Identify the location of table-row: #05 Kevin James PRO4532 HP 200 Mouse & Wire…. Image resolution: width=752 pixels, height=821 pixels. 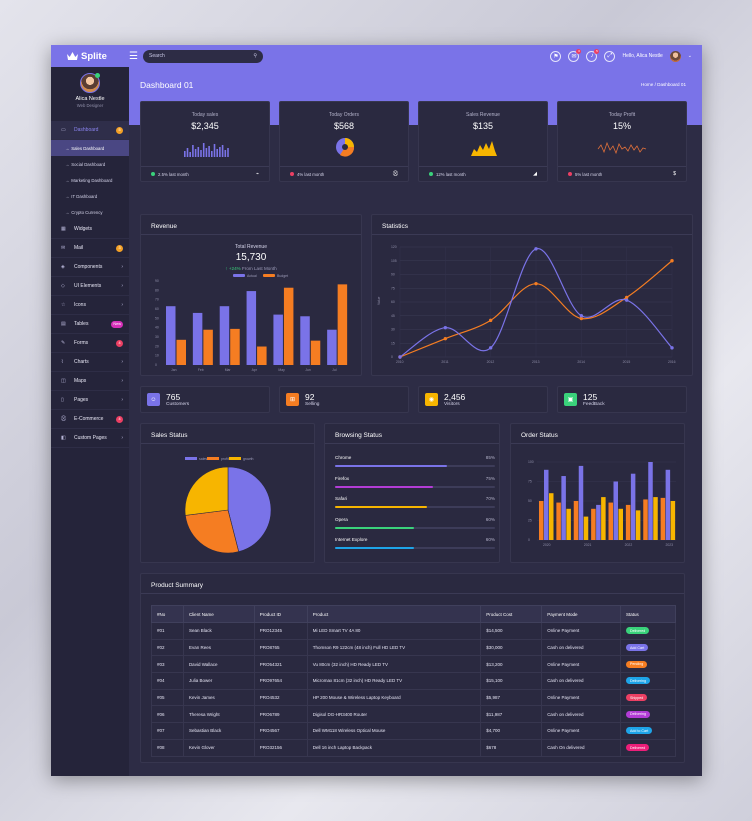
(413, 697).